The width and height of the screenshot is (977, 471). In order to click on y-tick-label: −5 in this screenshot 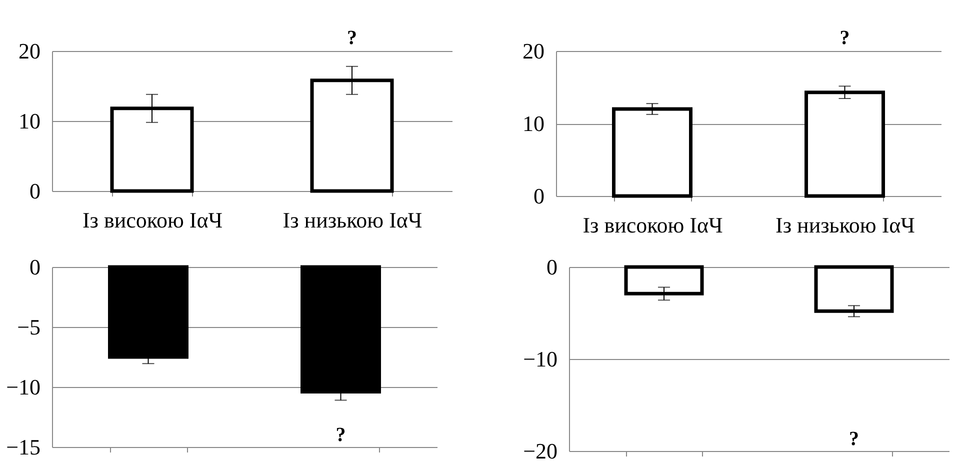, I will do `click(28, 327)`.